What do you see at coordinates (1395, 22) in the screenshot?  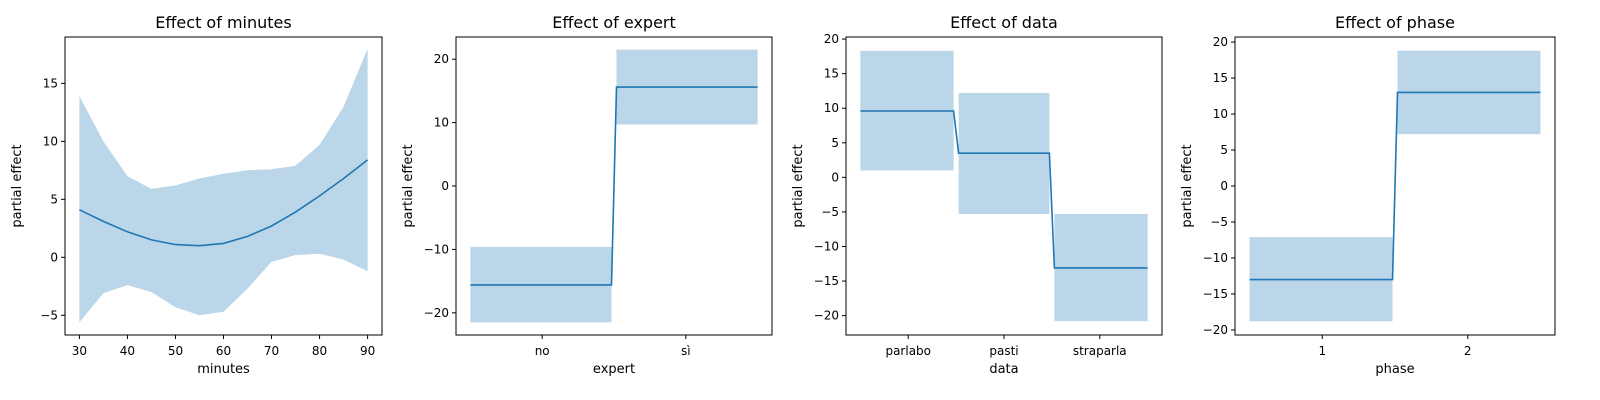 I see `chart-title: Effect of phase` at bounding box center [1395, 22].